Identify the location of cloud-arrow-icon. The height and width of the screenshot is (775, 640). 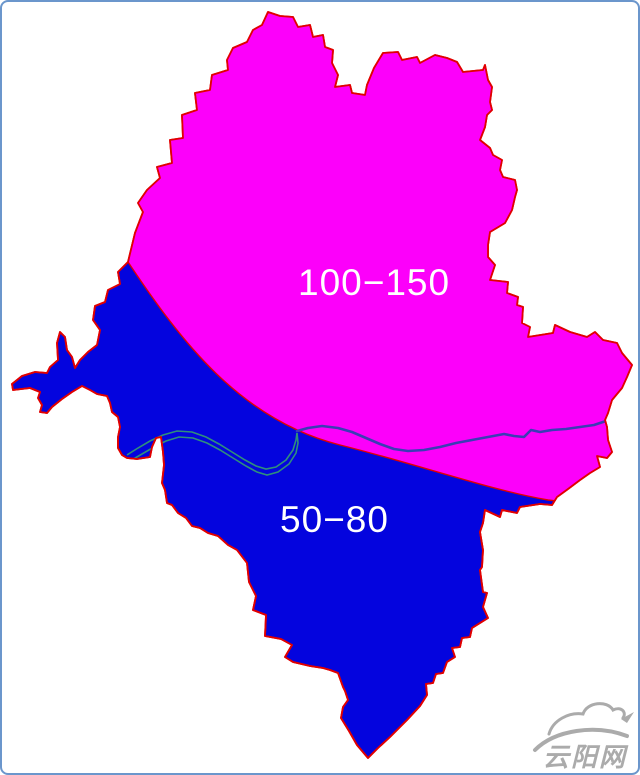
(627, 717).